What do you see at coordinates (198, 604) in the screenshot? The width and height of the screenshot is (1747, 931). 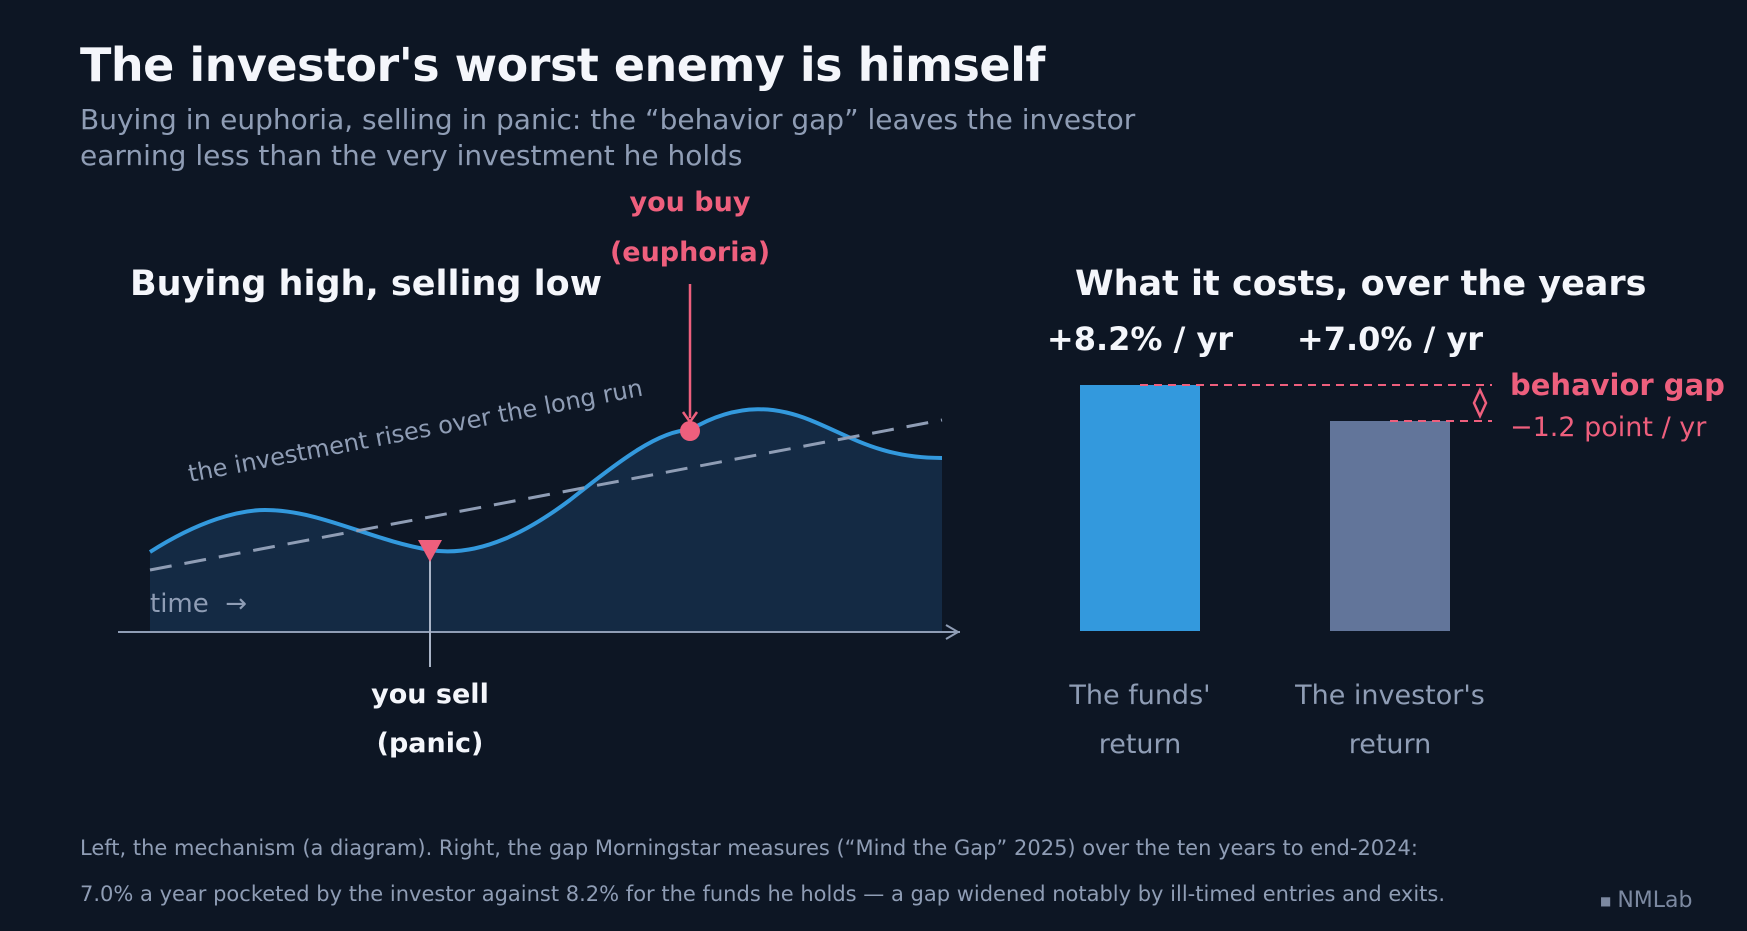 I see `time-label: time →` at bounding box center [198, 604].